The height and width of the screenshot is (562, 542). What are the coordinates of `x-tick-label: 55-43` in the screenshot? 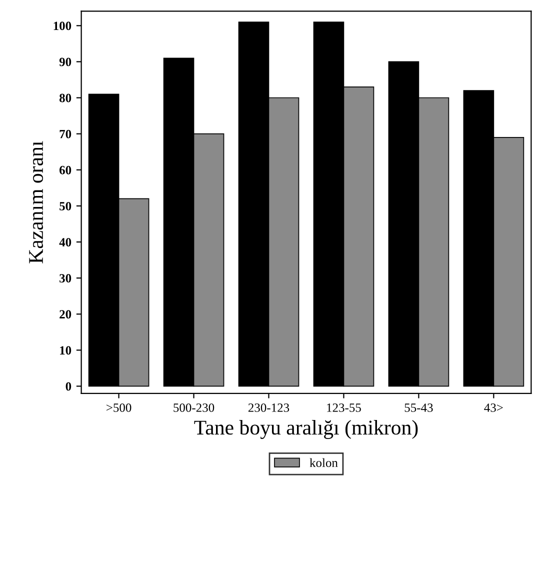 It's located at (418, 408).